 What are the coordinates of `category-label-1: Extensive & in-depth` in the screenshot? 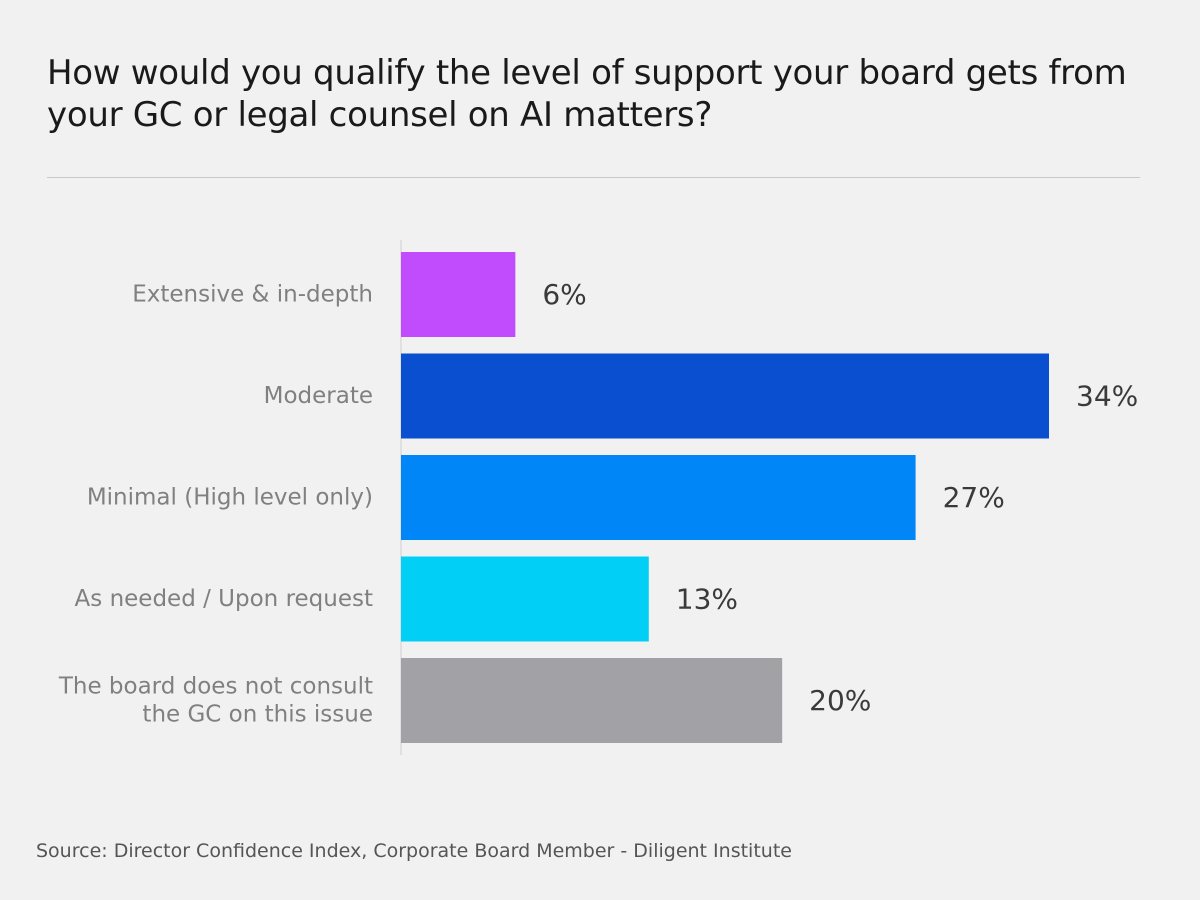 It's located at (252, 295).